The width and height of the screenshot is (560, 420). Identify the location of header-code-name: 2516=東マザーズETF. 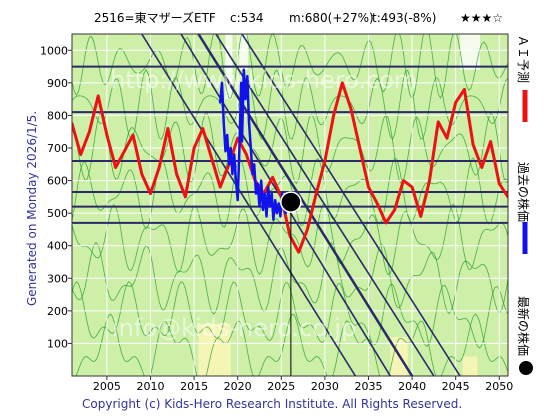
(155, 17).